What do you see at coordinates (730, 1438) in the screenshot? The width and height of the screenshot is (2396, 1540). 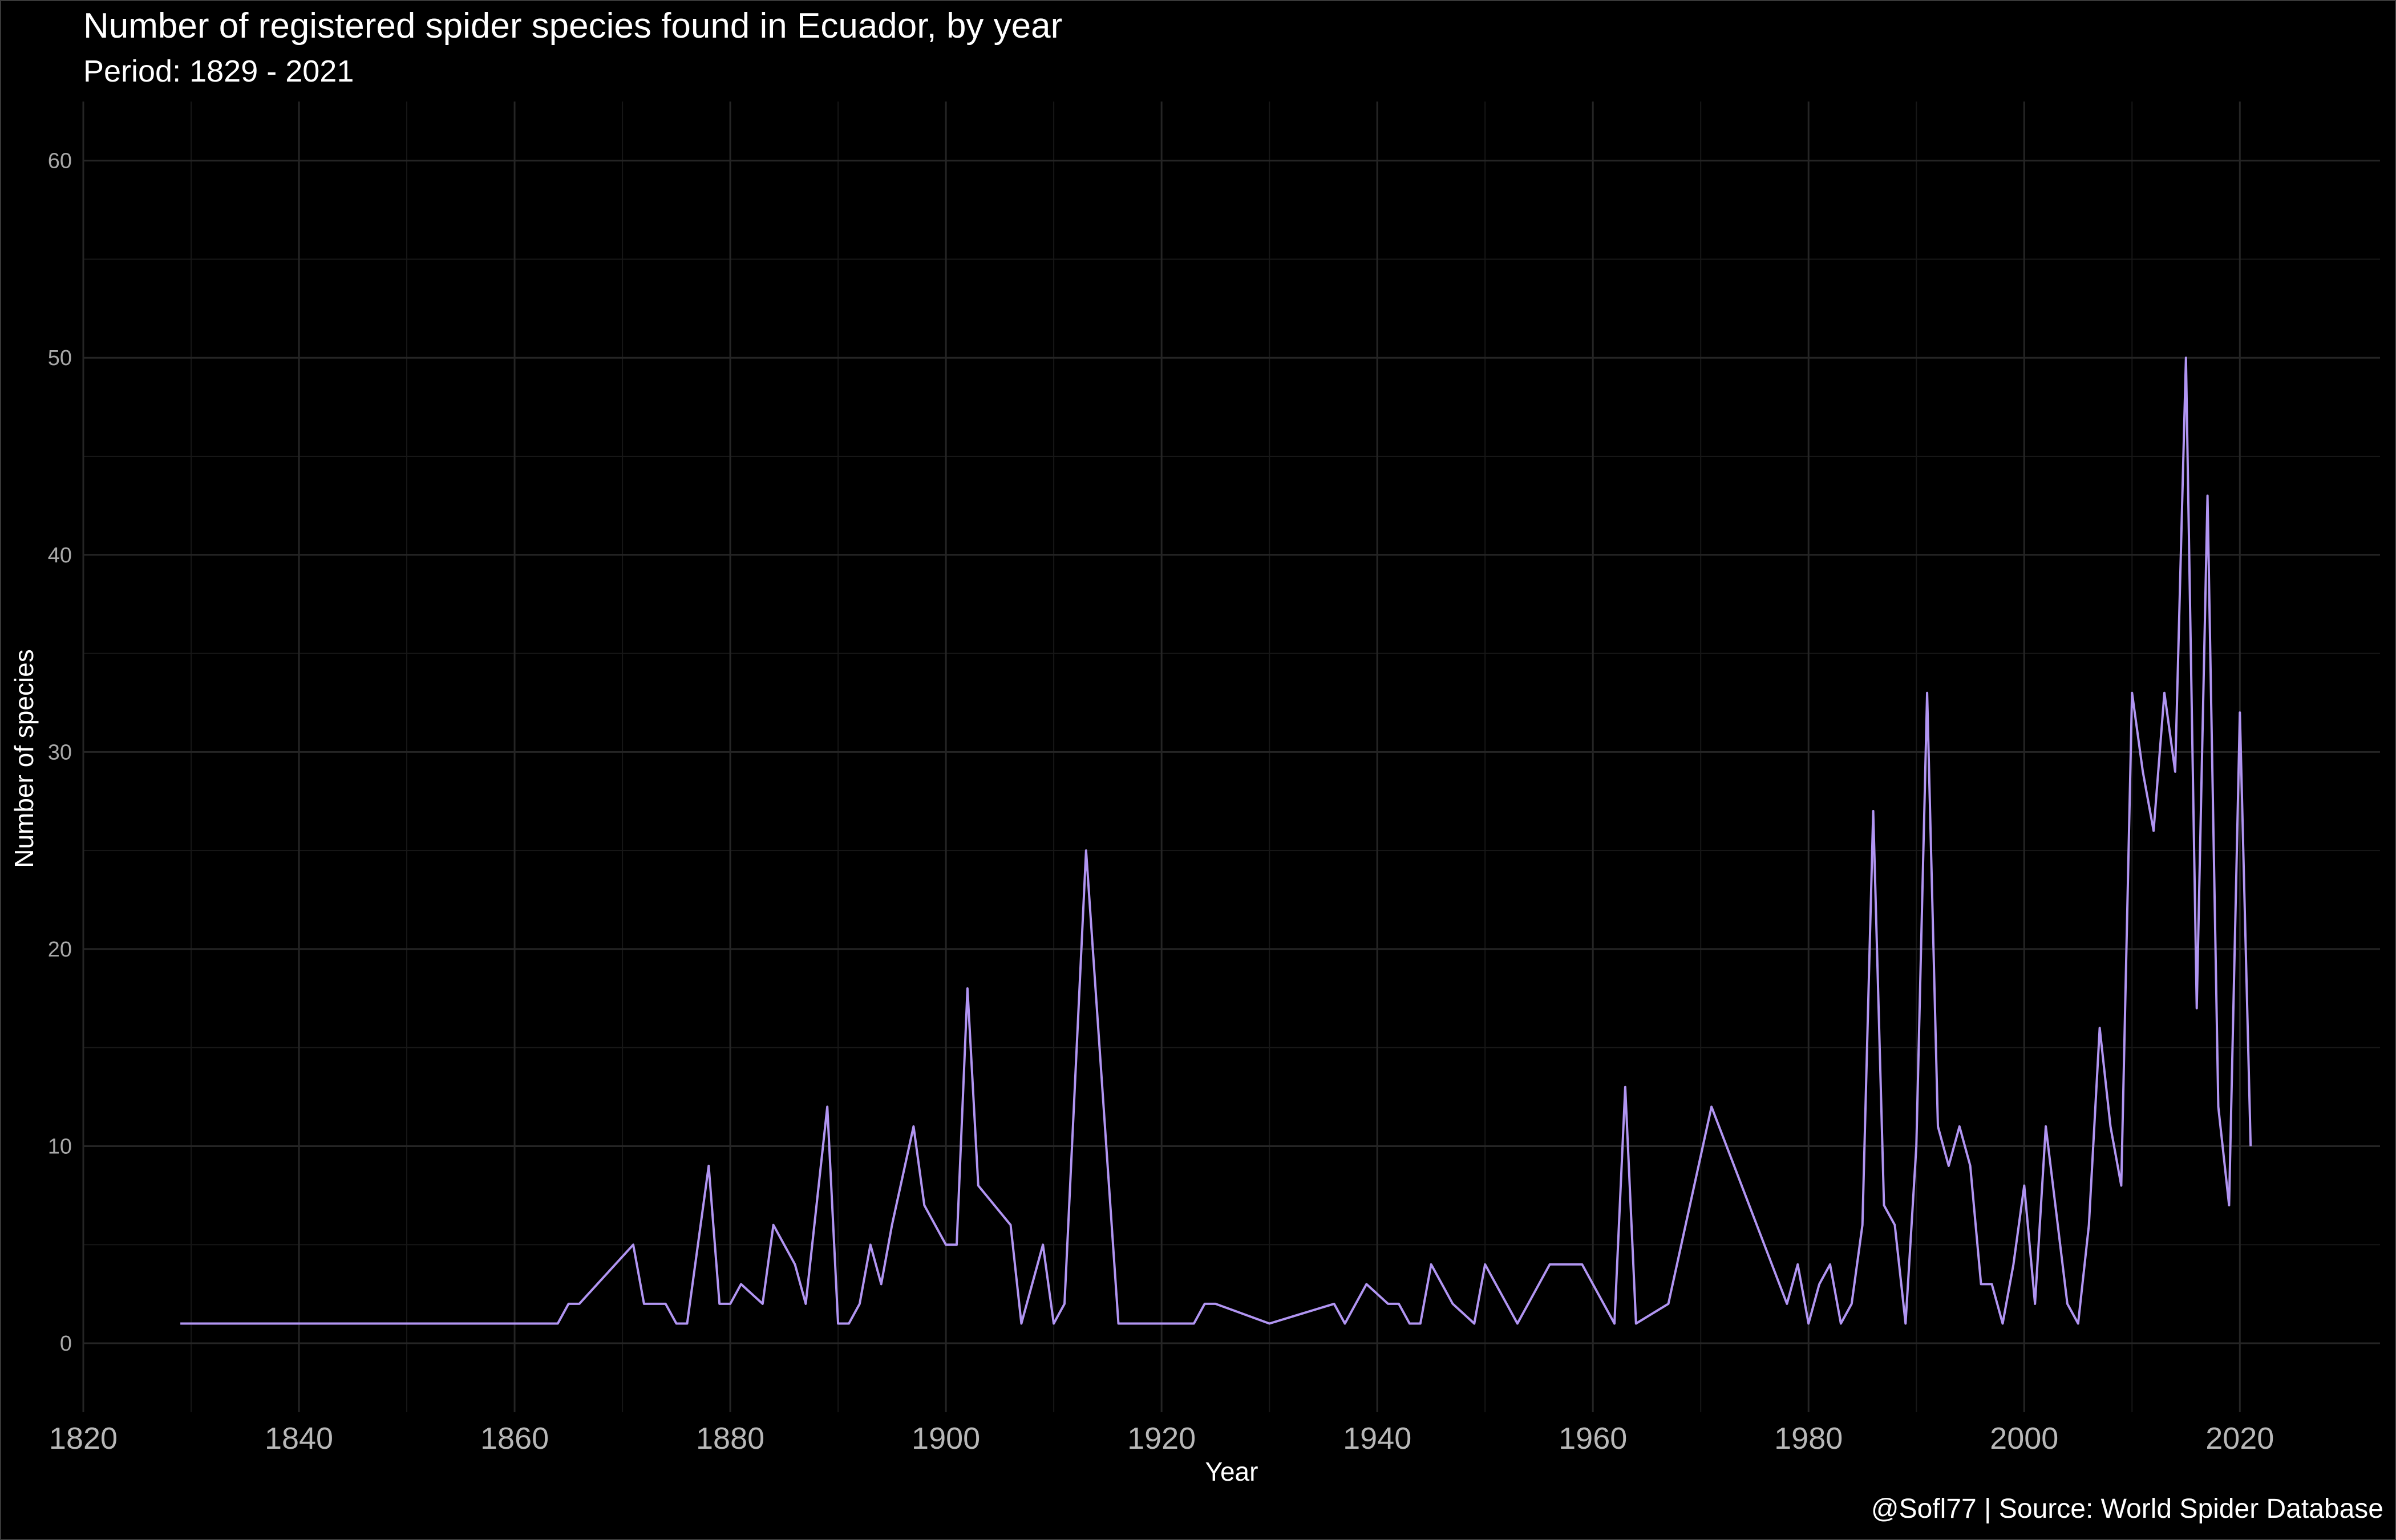 I see `x-tick-label: 1880` at bounding box center [730, 1438].